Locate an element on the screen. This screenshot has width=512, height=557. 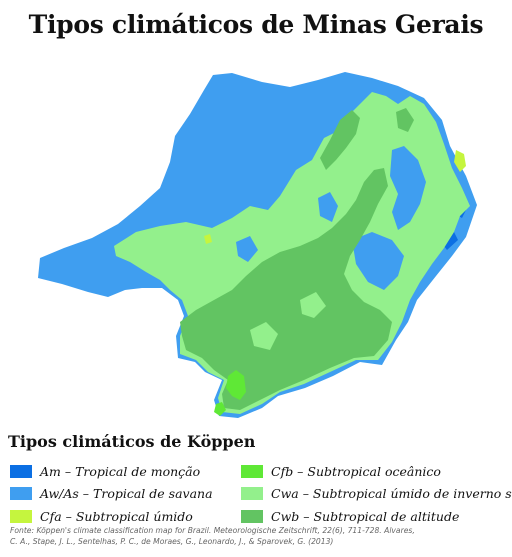
legend-item-aw-as: Aw/As – Tropical de savana is located at coordinates (111, 494).